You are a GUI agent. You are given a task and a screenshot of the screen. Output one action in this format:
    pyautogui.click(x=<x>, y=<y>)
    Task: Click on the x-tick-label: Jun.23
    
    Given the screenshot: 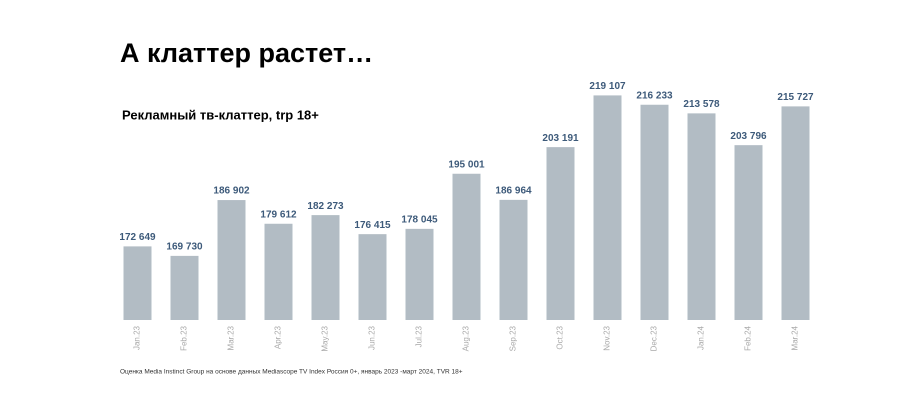 What is the action you would take?
    pyautogui.click(x=372, y=337)
    